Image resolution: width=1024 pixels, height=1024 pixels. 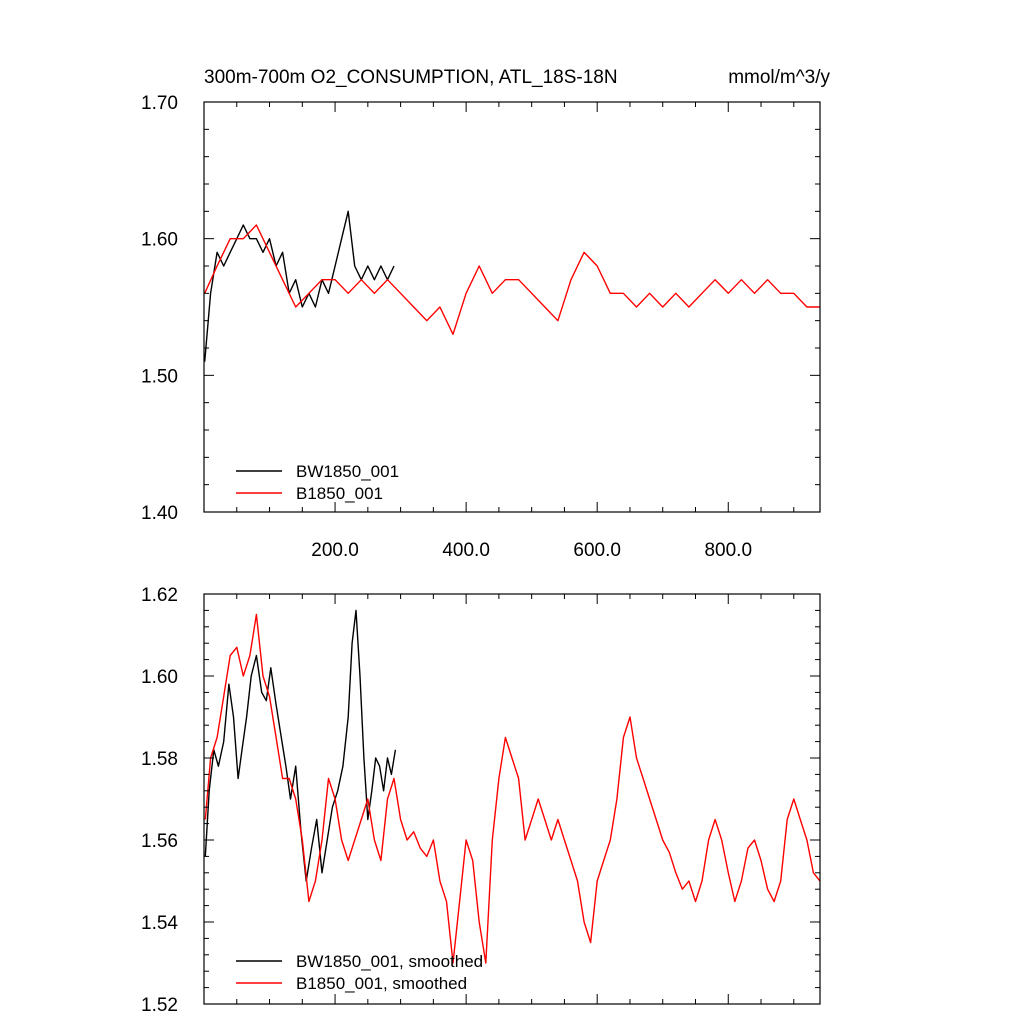 I want to click on bottom-y-tick-label-0: 1.52, so click(x=159, y=1005).